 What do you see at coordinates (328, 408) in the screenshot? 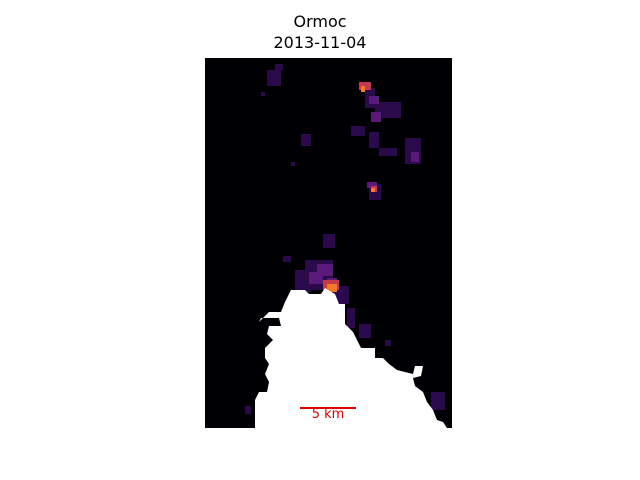
I see `scalebar-line` at bounding box center [328, 408].